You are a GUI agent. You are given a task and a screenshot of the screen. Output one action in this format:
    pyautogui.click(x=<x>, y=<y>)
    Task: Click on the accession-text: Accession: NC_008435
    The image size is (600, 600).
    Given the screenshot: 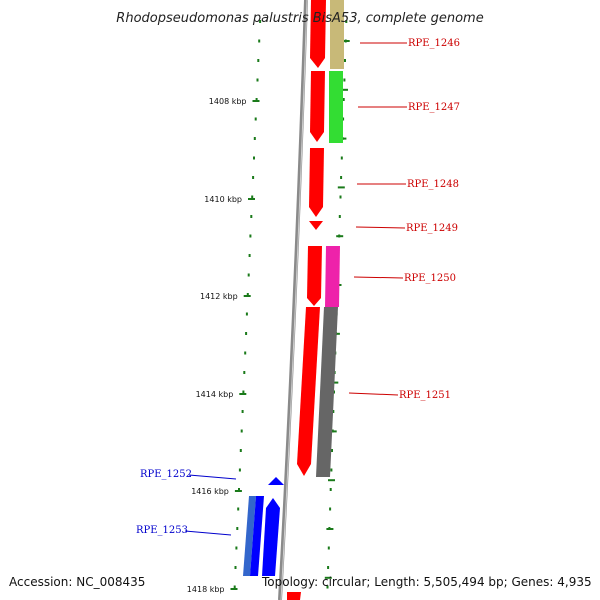 What is the action you would take?
    pyautogui.click(x=77, y=582)
    